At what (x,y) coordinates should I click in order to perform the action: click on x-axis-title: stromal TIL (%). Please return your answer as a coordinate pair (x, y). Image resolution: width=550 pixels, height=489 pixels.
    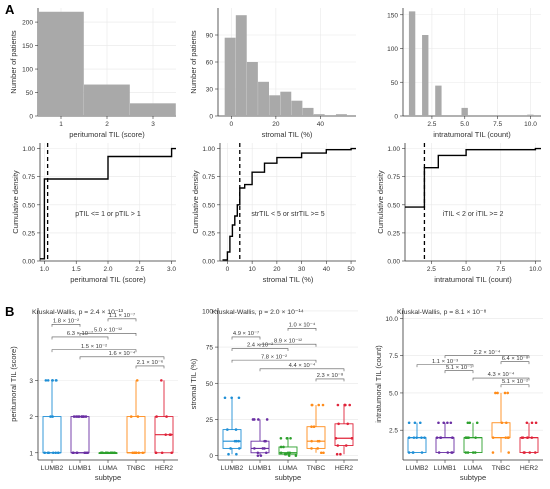
    Looking at the image, I should click on (288, 279).